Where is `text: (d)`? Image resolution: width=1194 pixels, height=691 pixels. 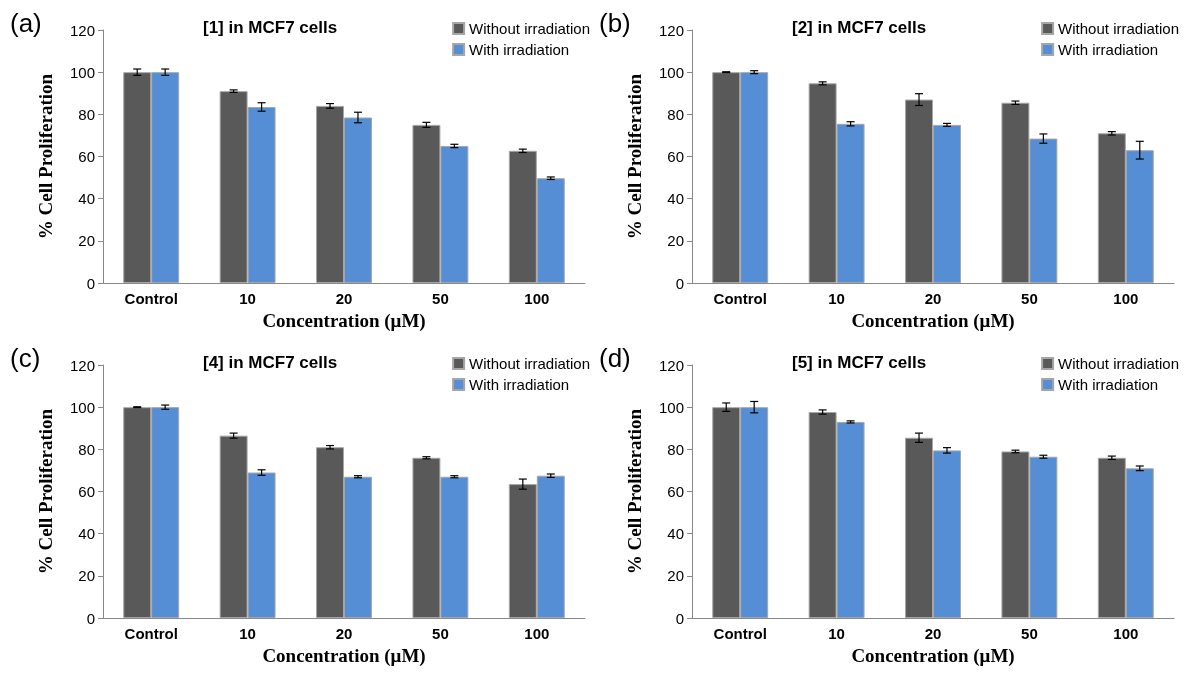 text: (d) is located at coordinates (615, 358).